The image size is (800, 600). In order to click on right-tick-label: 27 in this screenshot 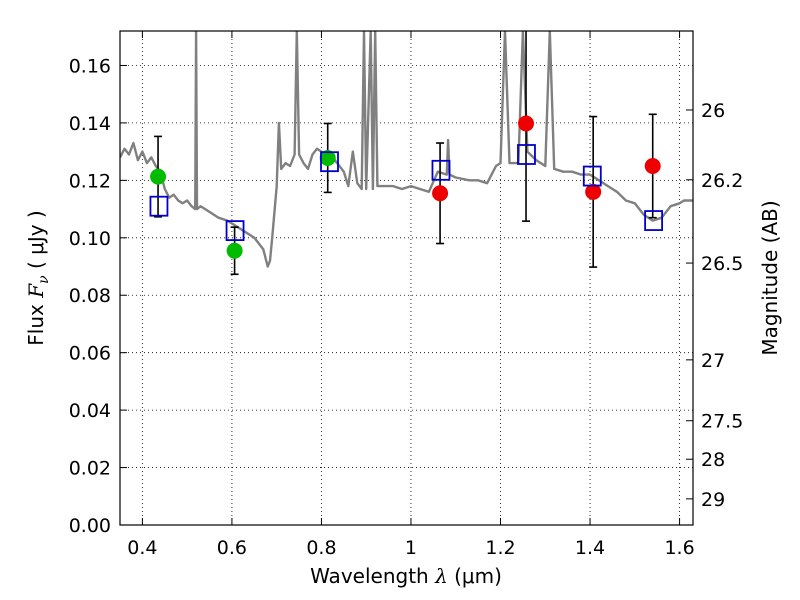, I will do `click(713, 361)`.